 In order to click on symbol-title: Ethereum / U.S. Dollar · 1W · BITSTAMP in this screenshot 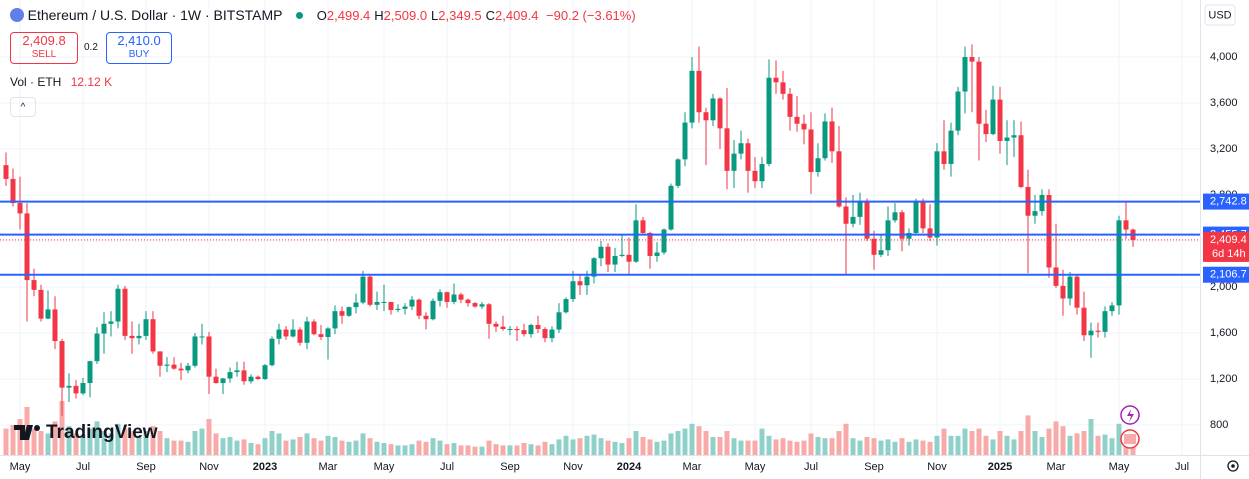, I will do `click(155, 15)`.